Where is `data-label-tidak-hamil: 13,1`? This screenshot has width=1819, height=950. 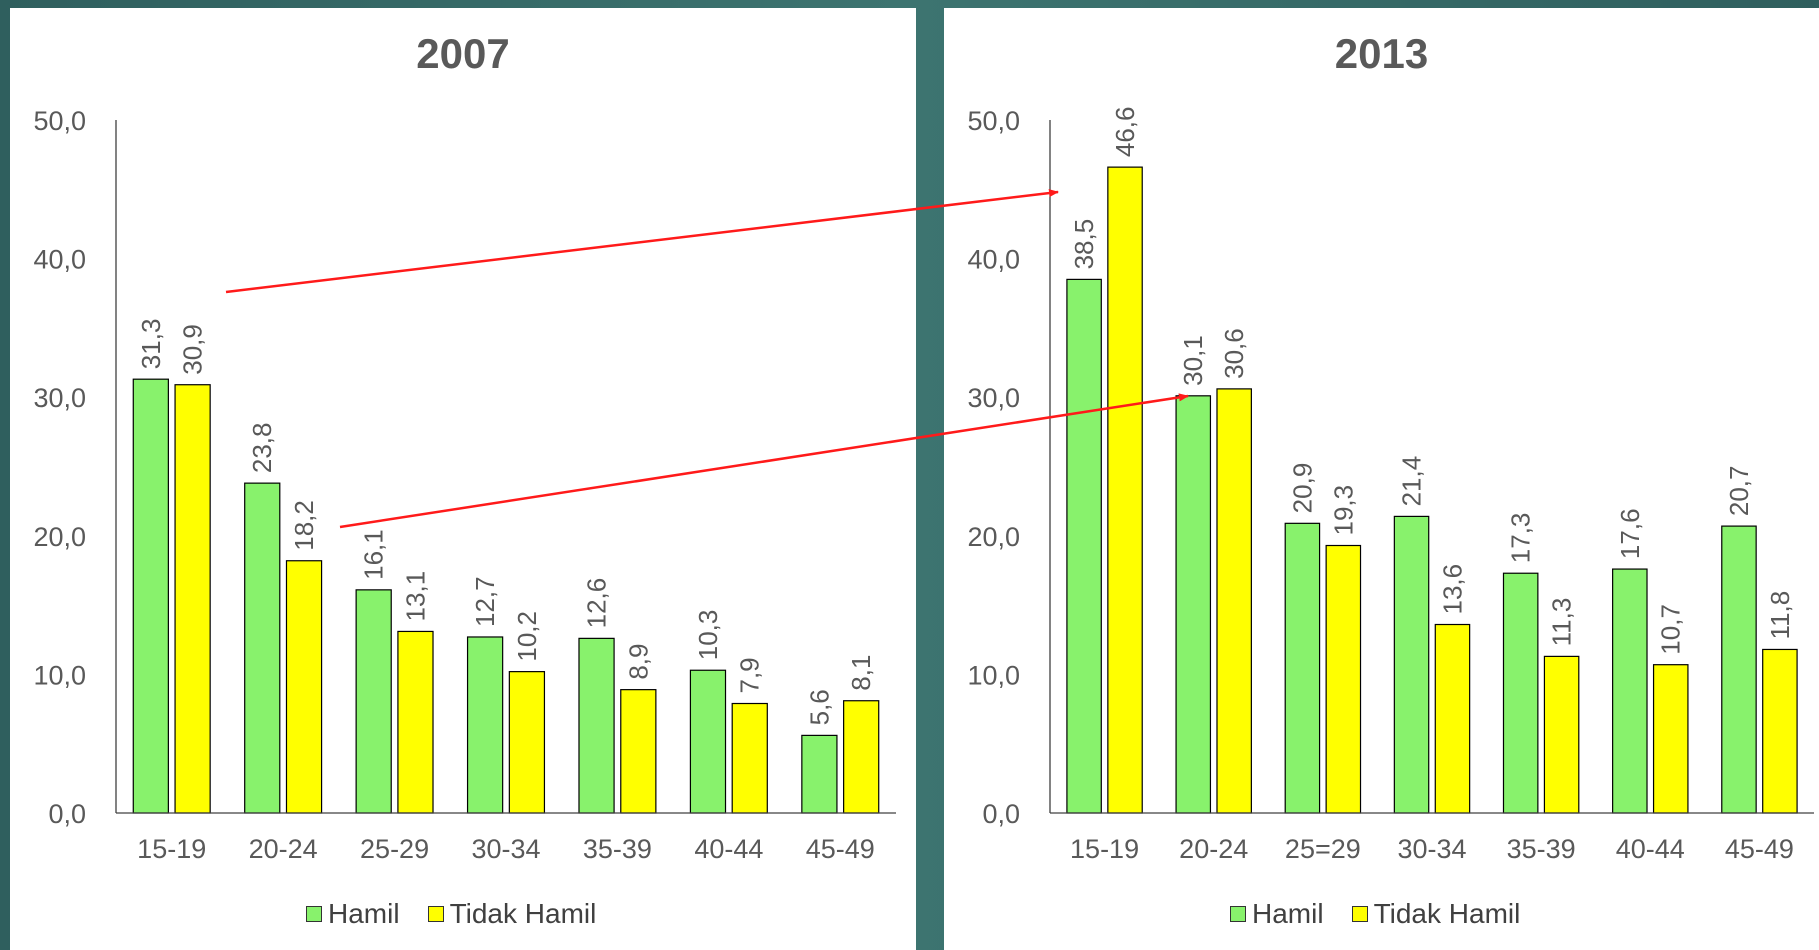
data-label-tidak-hamil: 13,1 is located at coordinates (415, 596).